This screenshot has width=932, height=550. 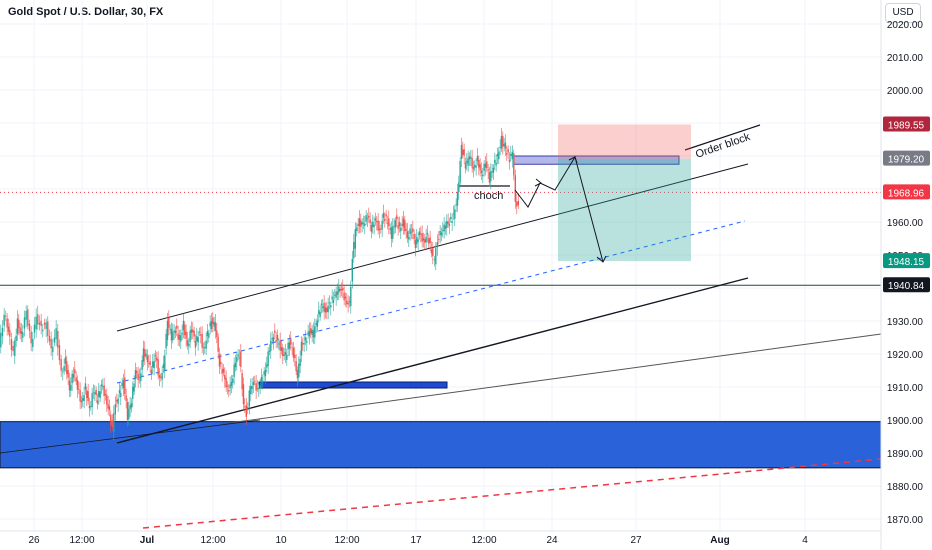 What do you see at coordinates (441, 445) in the screenshot?
I see `support-zone` at bounding box center [441, 445].